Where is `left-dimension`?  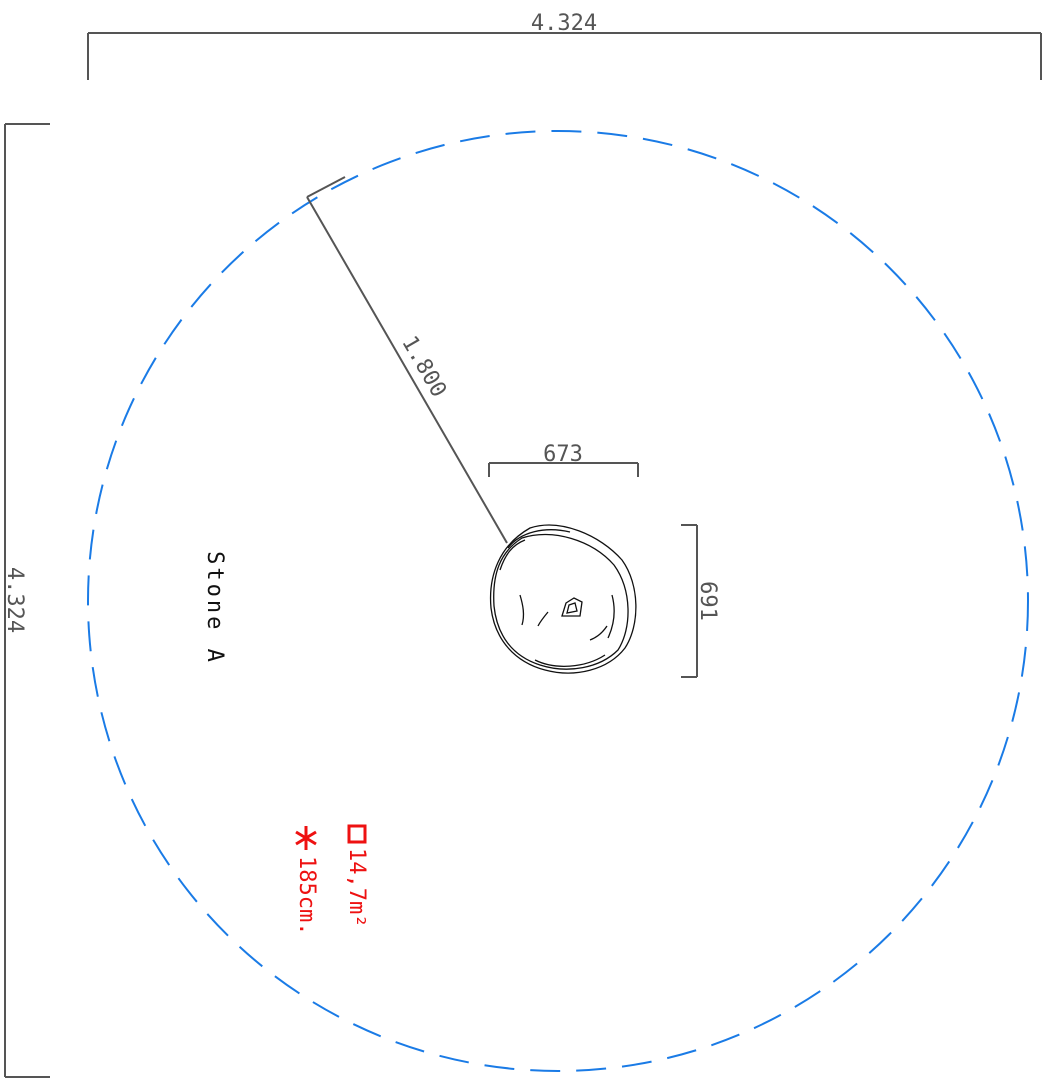
left-dimension is located at coordinates (27, 600).